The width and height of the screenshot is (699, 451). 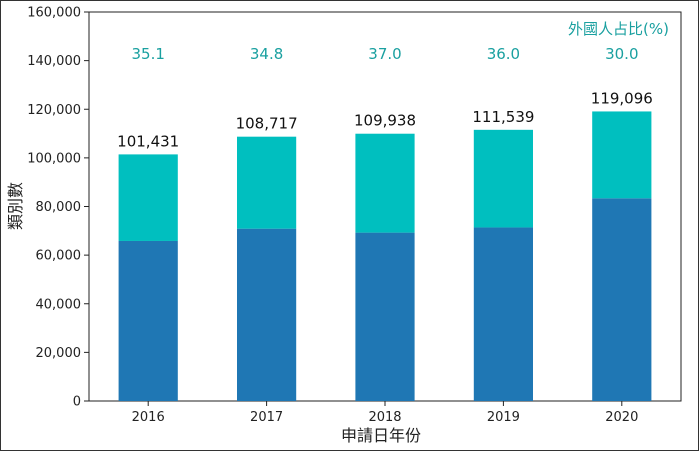 What do you see at coordinates (15, 206) in the screenshot?
I see `y-axis-title: 類別數` at bounding box center [15, 206].